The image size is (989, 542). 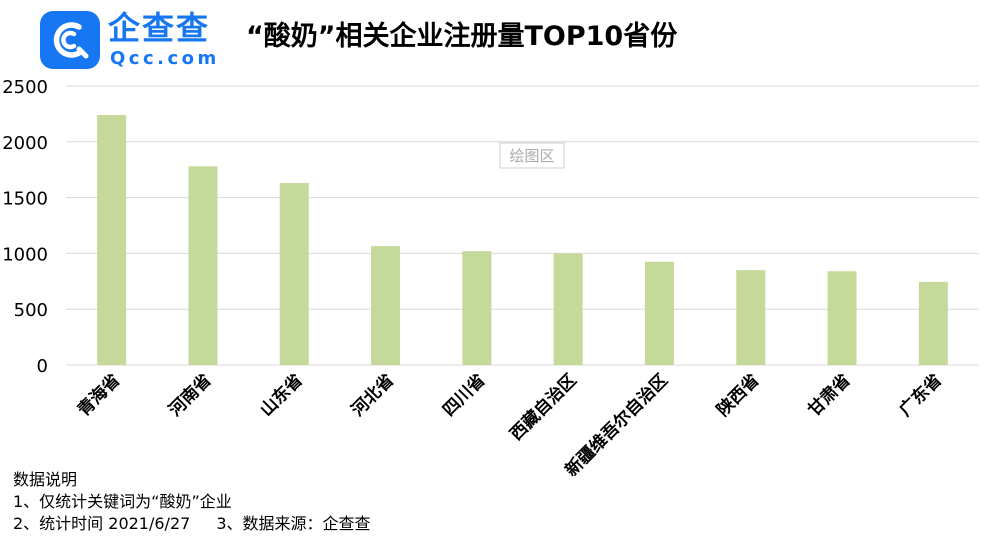 I want to click on x-tick-label: 陕西省, so click(x=737, y=395).